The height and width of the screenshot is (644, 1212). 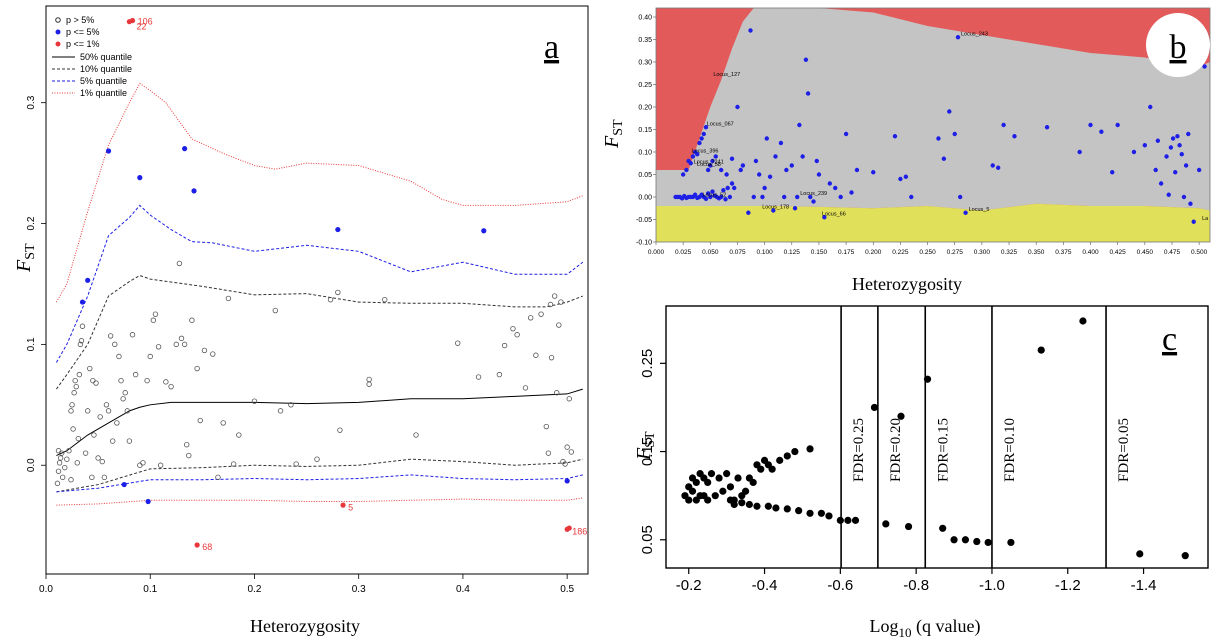 What do you see at coordinates (645, 153) in the screenshot?
I see `y-tick-label: 0.10` at bounding box center [645, 153].